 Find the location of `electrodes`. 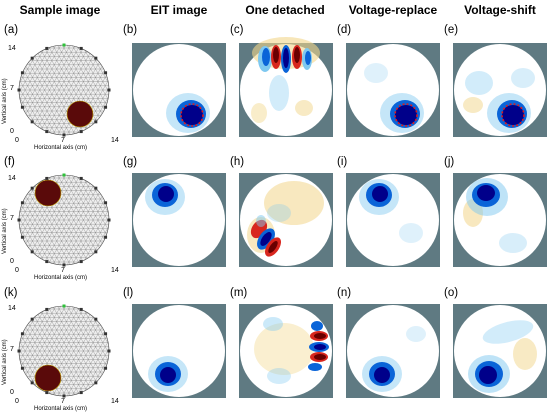

electrodes is located at coordinates (64, 90).